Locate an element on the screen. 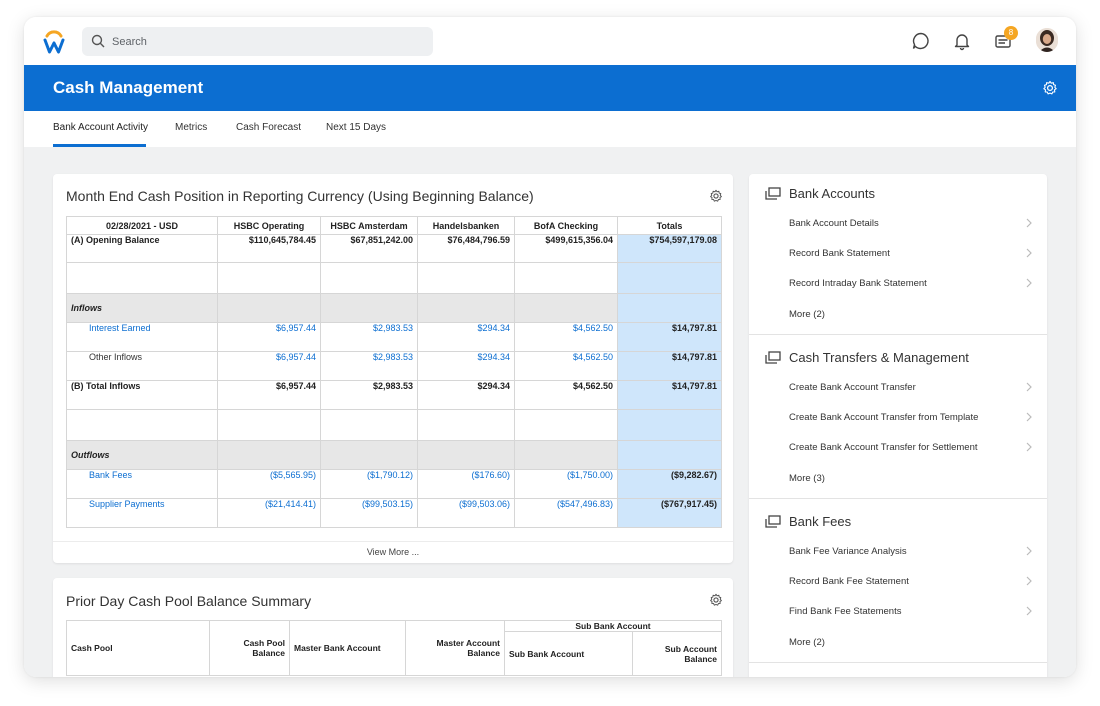 This screenshot has height=706, width=1100. link-bank-account-details: Bank Account Details is located at coordinates (834, 223).